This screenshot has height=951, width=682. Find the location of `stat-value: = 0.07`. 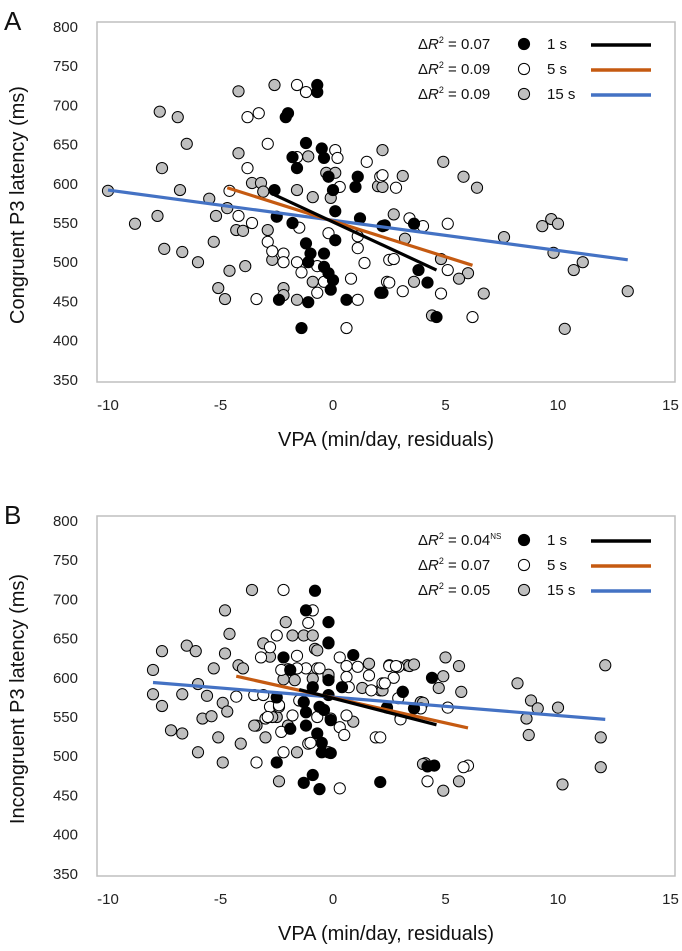

stat-value: = 0.07 is located at coordinates (467, 44).